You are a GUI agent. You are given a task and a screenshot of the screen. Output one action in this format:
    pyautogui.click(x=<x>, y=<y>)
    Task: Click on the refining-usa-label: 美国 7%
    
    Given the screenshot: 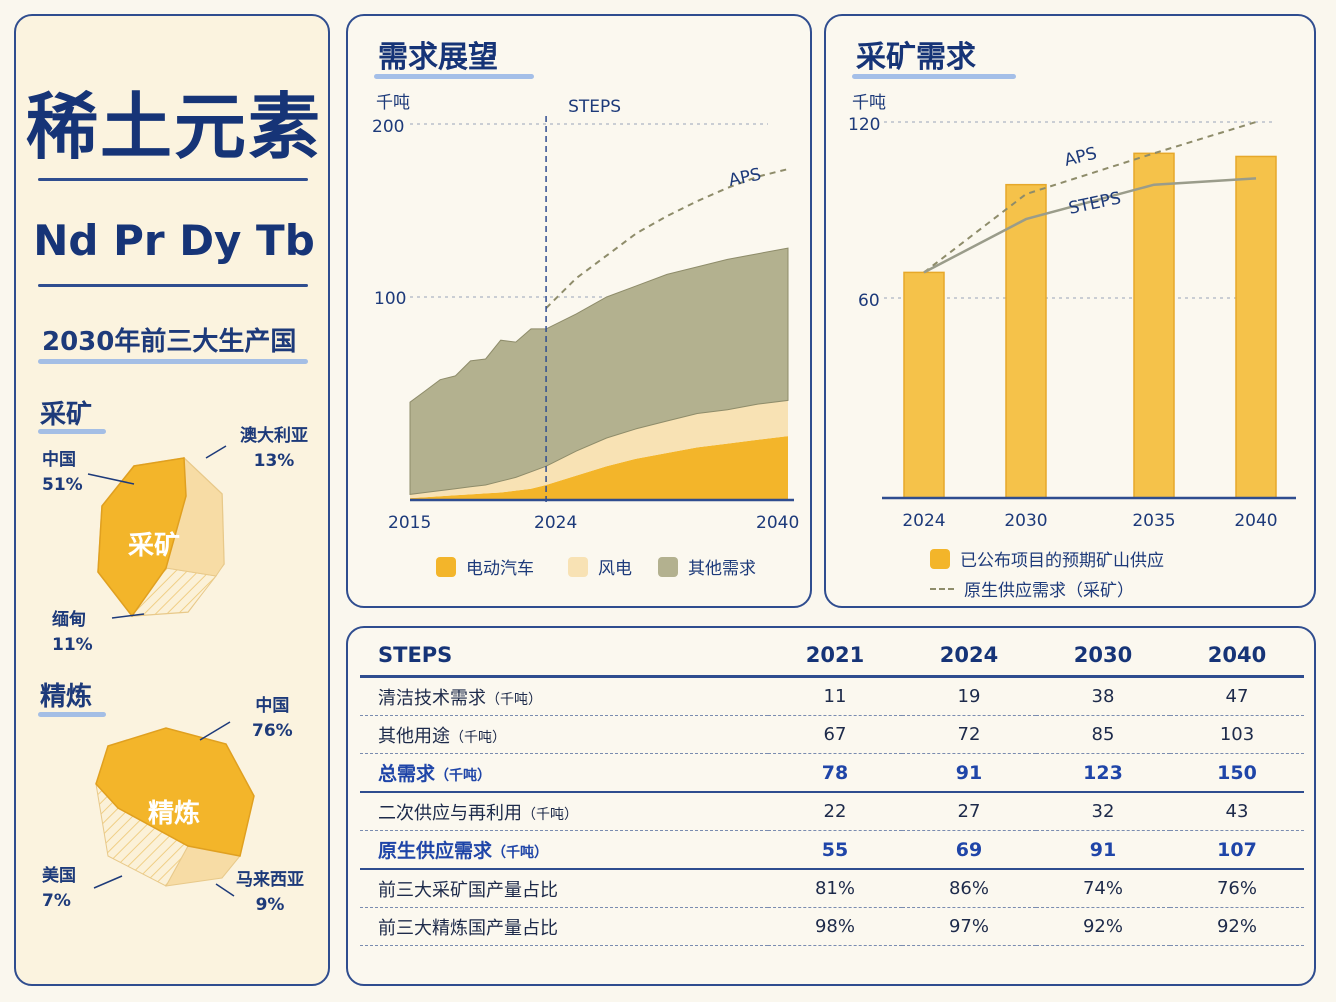 What is the action you would take?
    pyautogui.click(x=59, y=888)
    